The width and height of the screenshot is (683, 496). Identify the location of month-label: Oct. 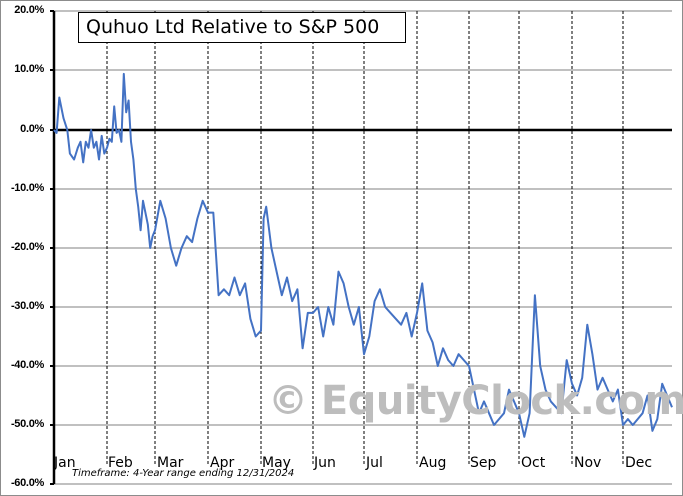
(533, 463).